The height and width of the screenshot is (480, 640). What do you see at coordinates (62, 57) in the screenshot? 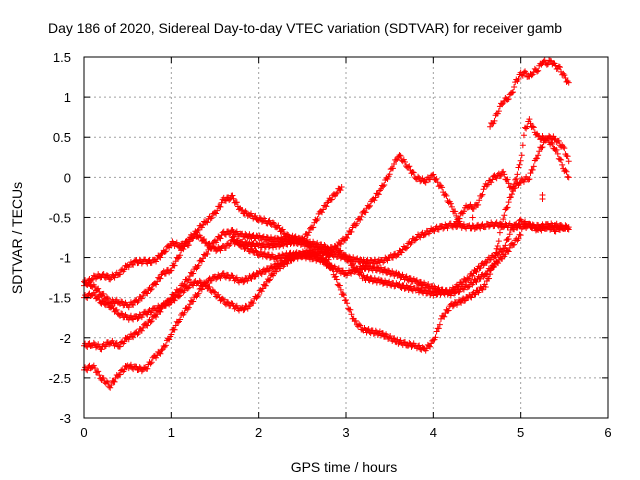
I see `y-tick-label: 1.5` at bounding box center [62, 57].